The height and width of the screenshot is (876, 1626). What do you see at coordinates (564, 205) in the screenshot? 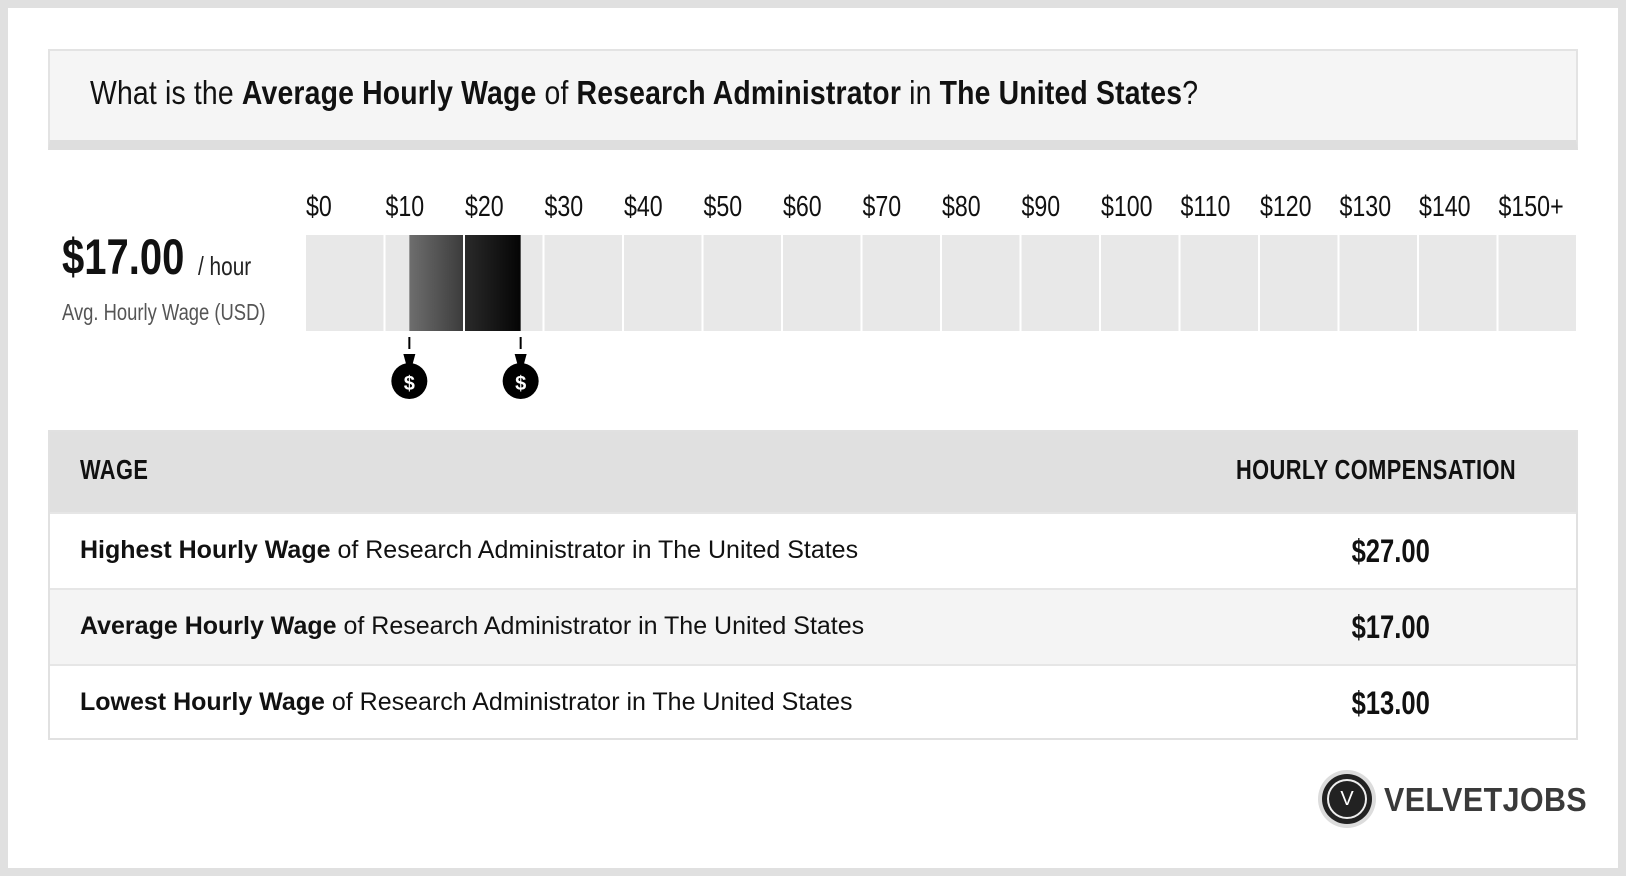
I see `x-tick-label: $30` at bounding box center [564, 205].